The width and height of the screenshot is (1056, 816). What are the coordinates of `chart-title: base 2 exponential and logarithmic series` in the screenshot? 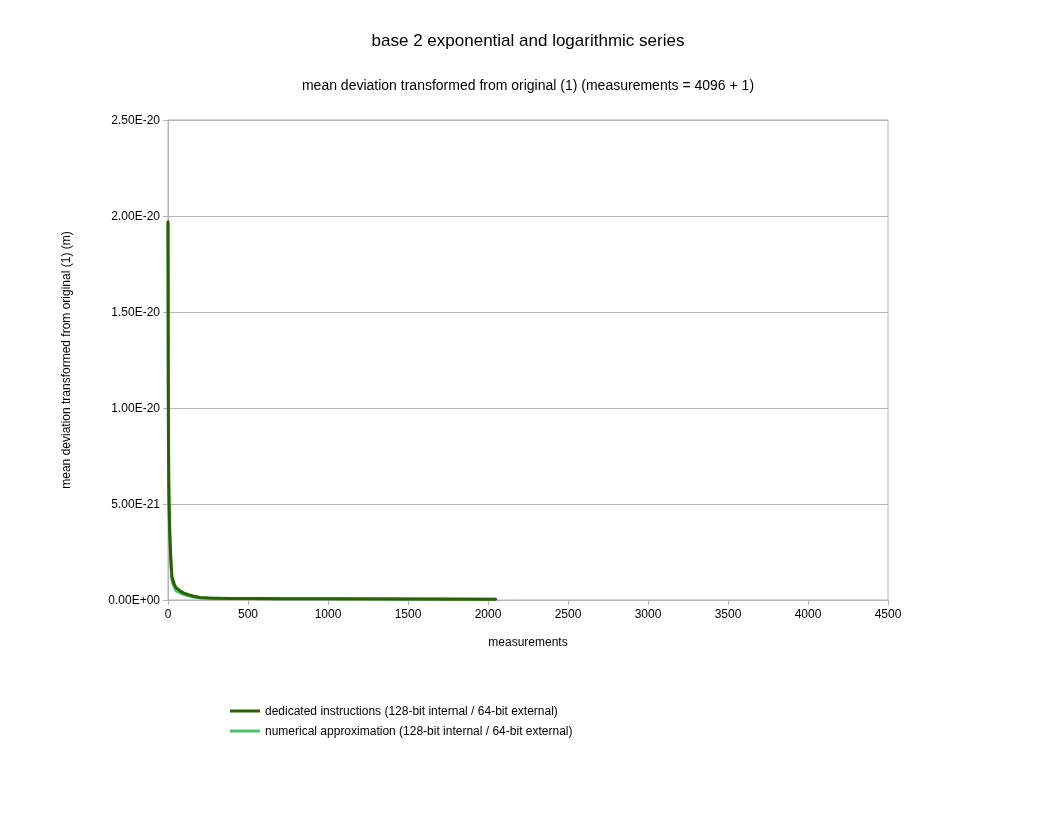 It's located at (528, 40).